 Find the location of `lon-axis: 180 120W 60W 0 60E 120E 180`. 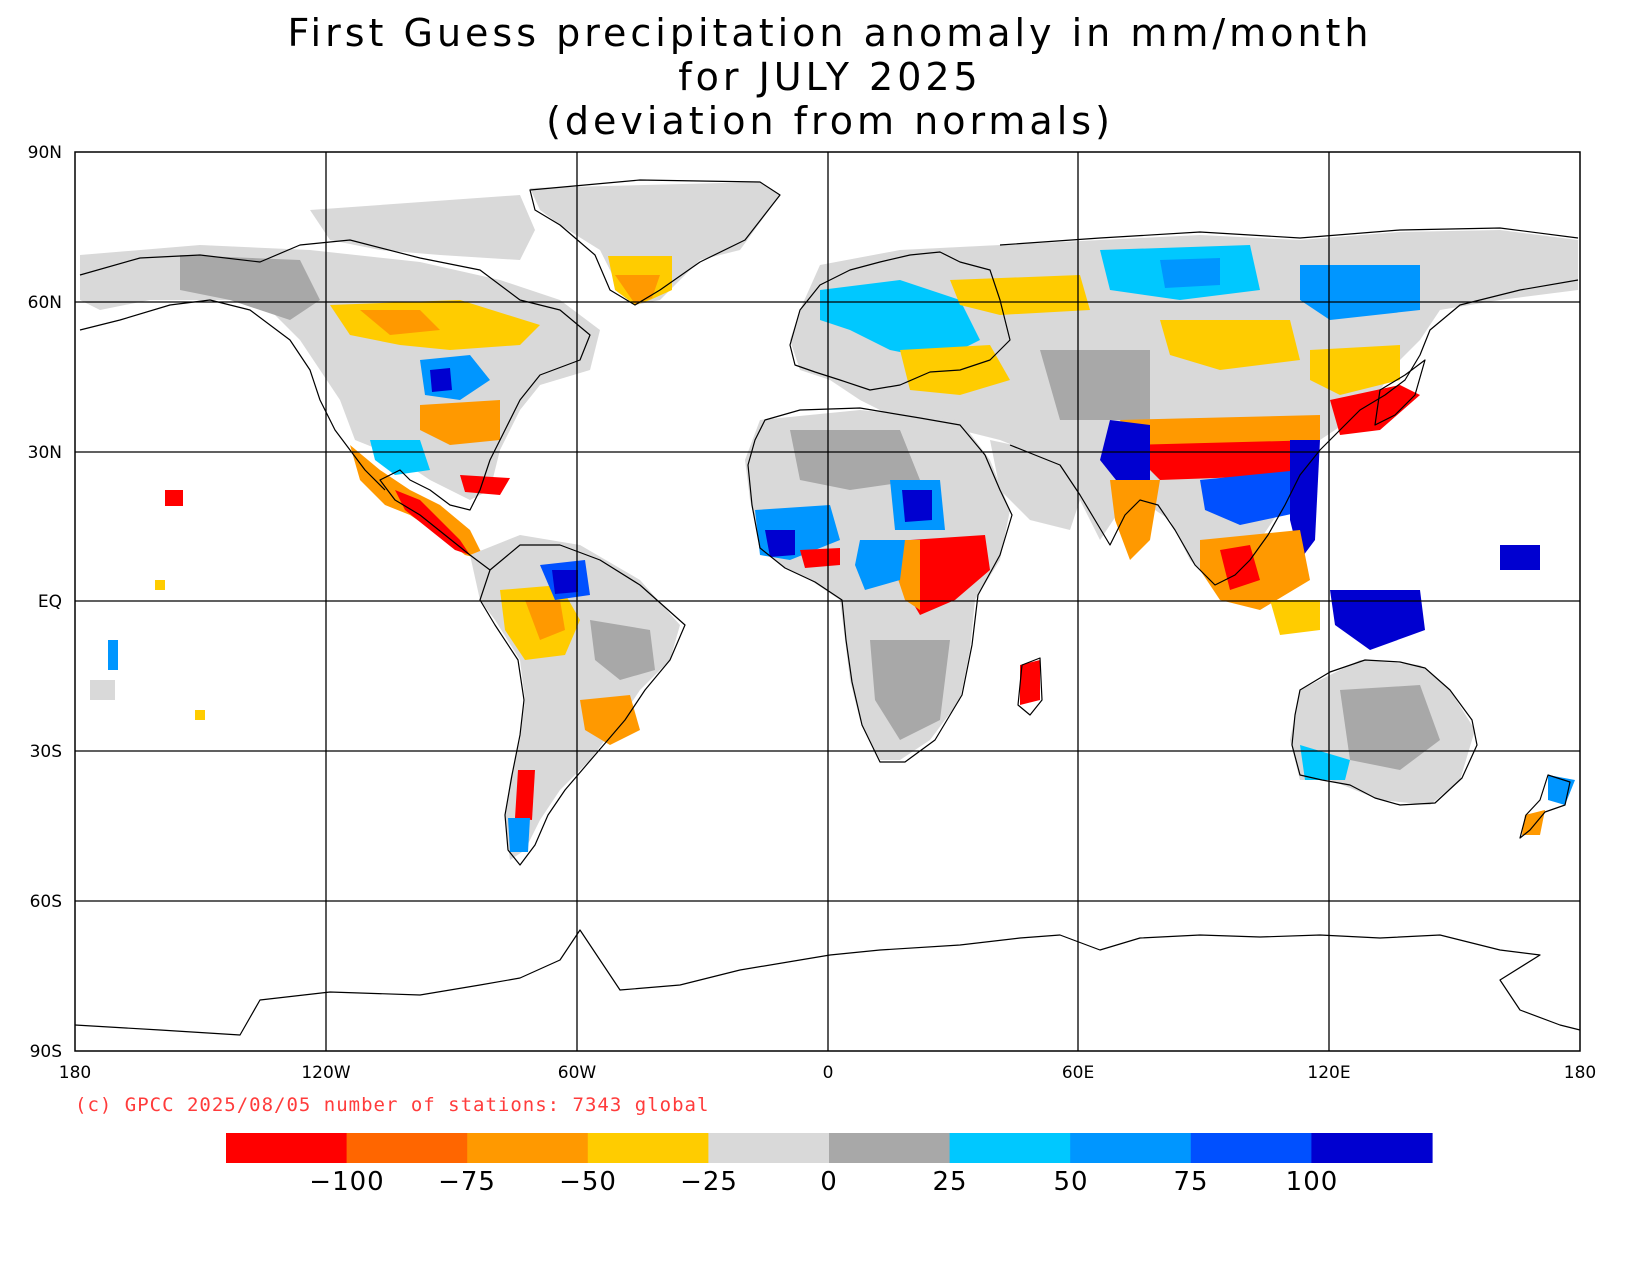

lon-axis: 180 120W 60W 0 60E 120E 180 is located at coordinates (827, 1073).